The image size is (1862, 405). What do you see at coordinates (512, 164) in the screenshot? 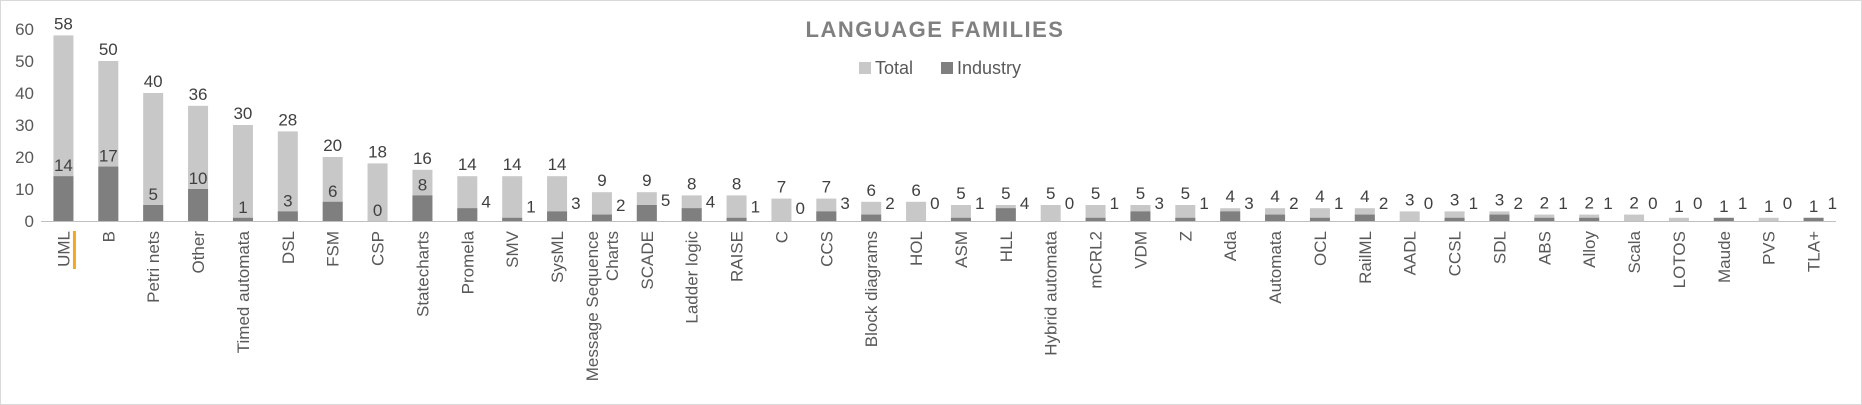
I see `label-total-smv: 14` at bounding box center [512, 164].